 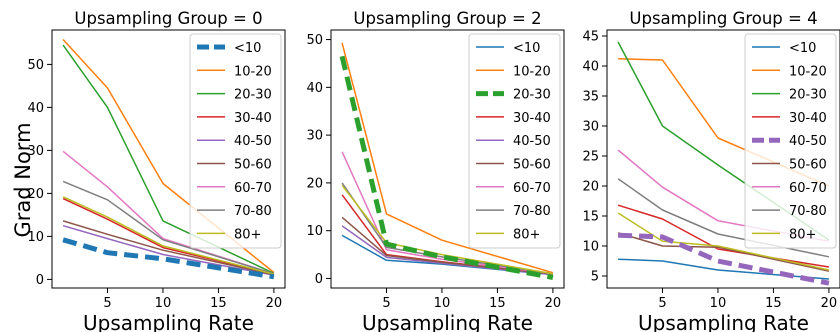 What do you see at coordinates (447, 18) in the screenshot?
I see `chart-title: Upsampling Group = 2` at bounding box center [447, 18].